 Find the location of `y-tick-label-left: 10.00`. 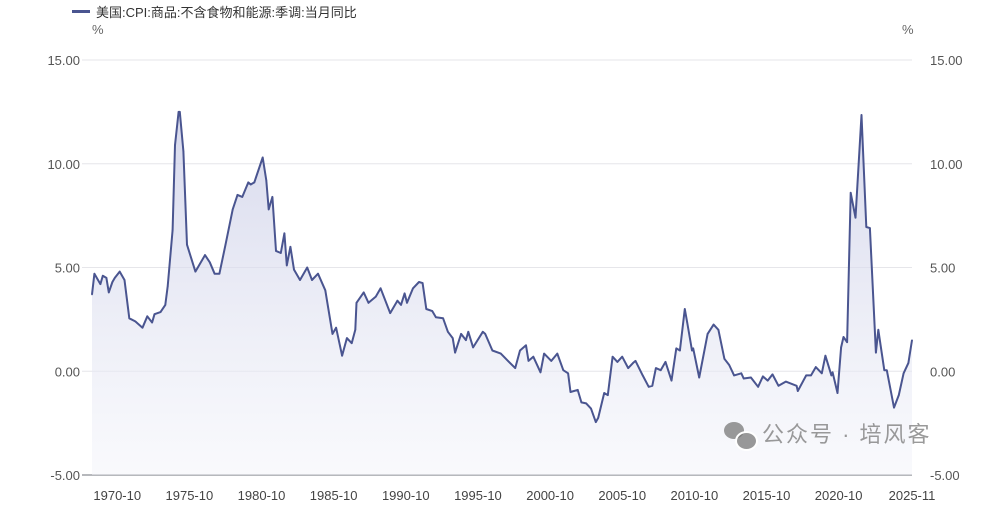

y-tick-label-left: 10.00 is located at coordinates (63, 164).